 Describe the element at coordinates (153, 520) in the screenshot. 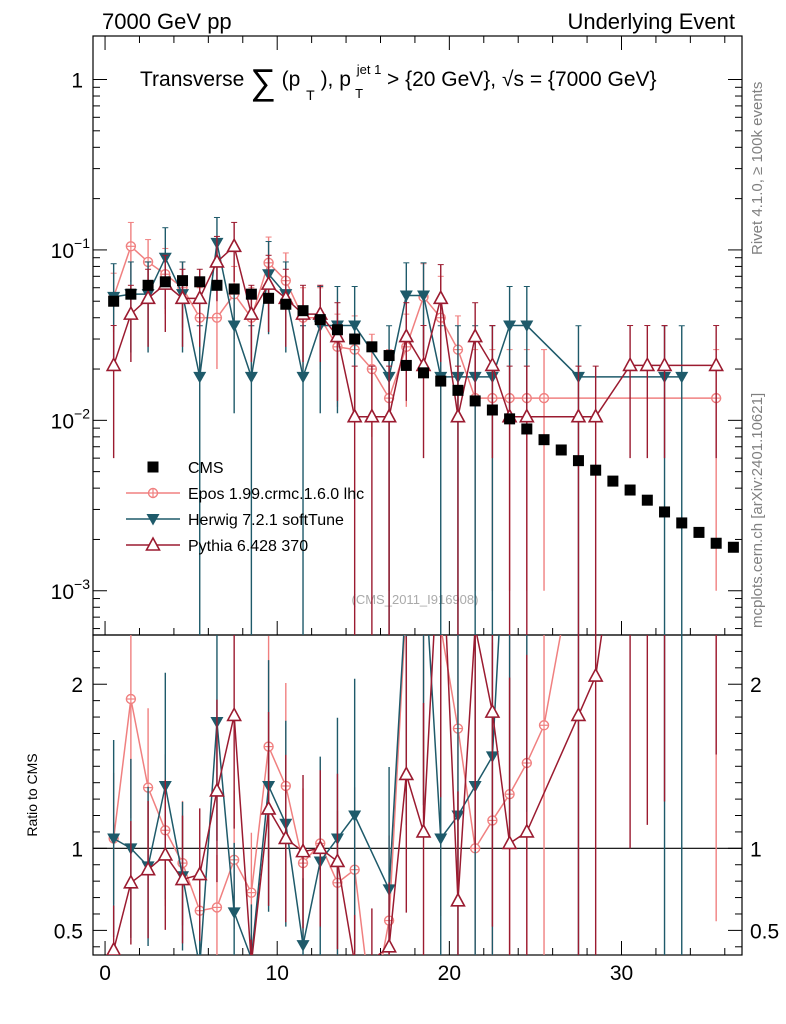

I see `legend-marker-herwig` at that location.